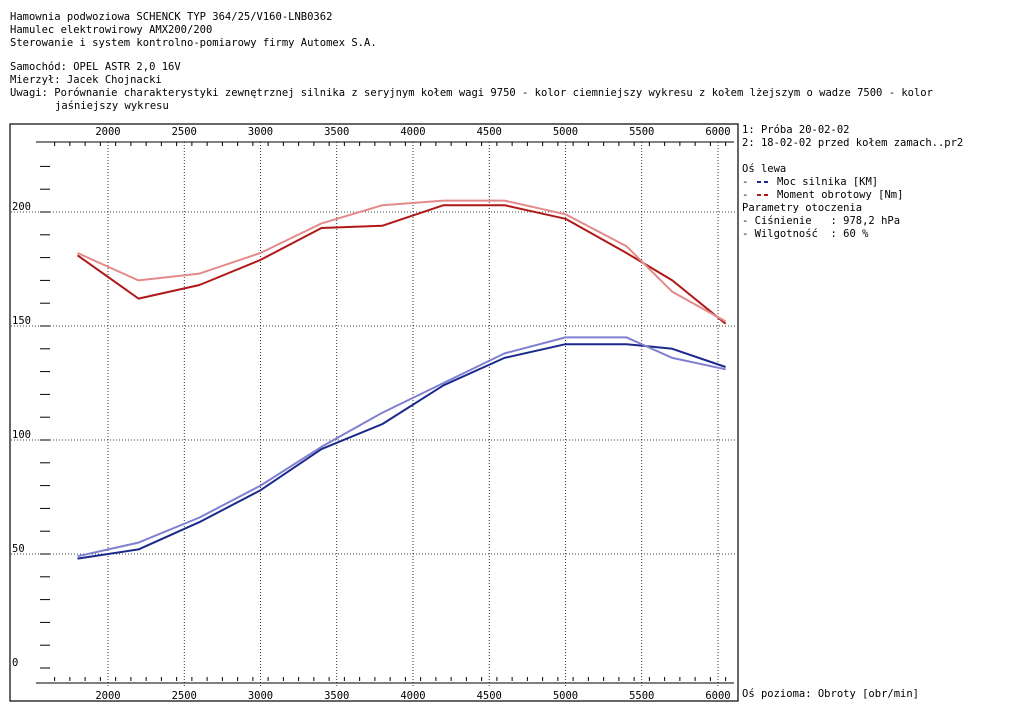 The image size is (1010, 714). I want to click on x-tick-label-bottom: 3000, so click(260, 696).